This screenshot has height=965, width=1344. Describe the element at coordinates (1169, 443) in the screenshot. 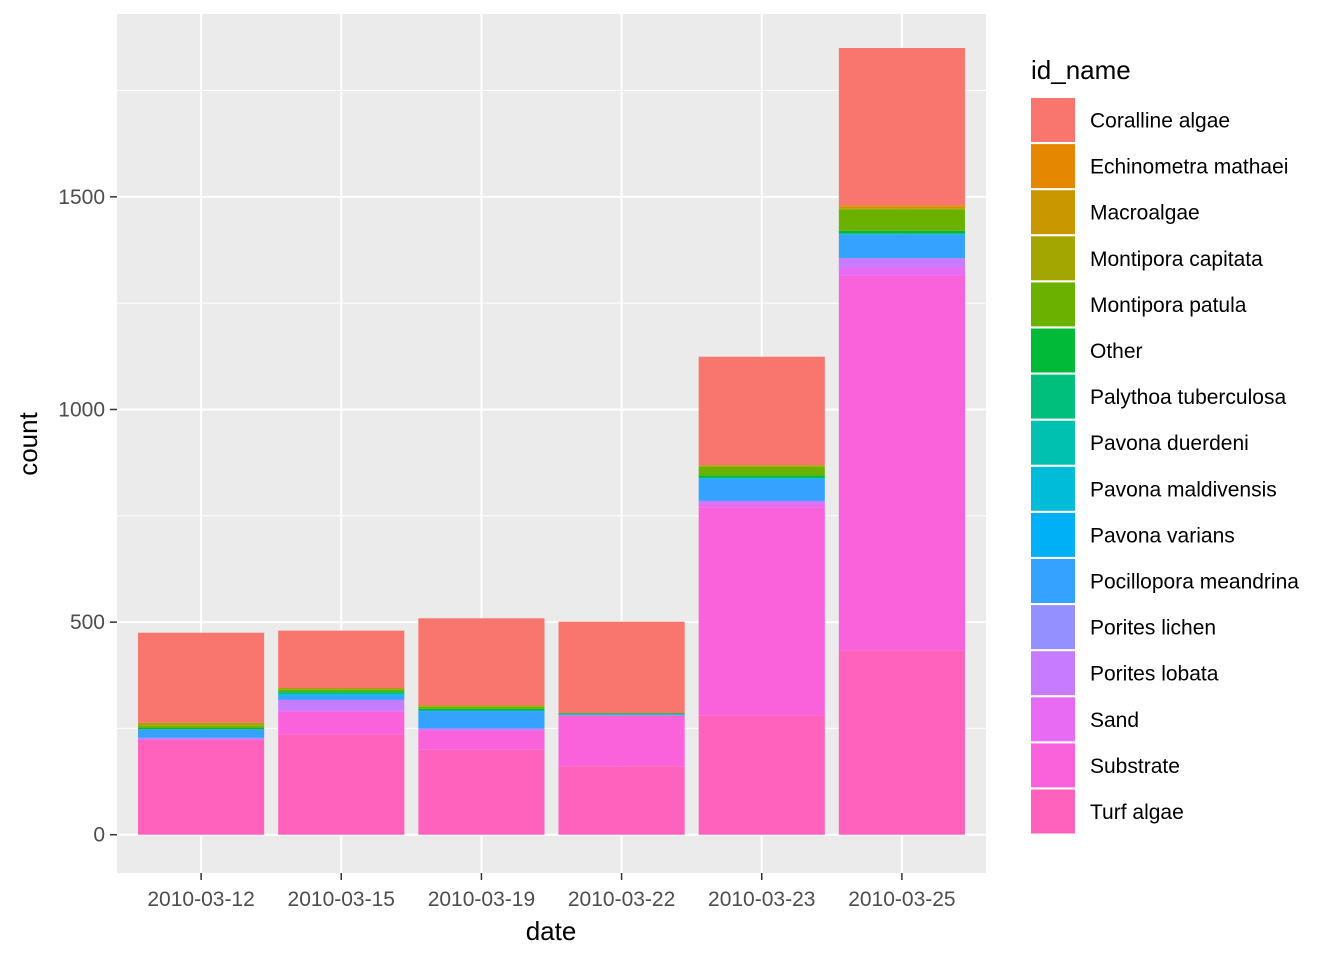

I see `legend-label: Pavona duerdeni` at that location.